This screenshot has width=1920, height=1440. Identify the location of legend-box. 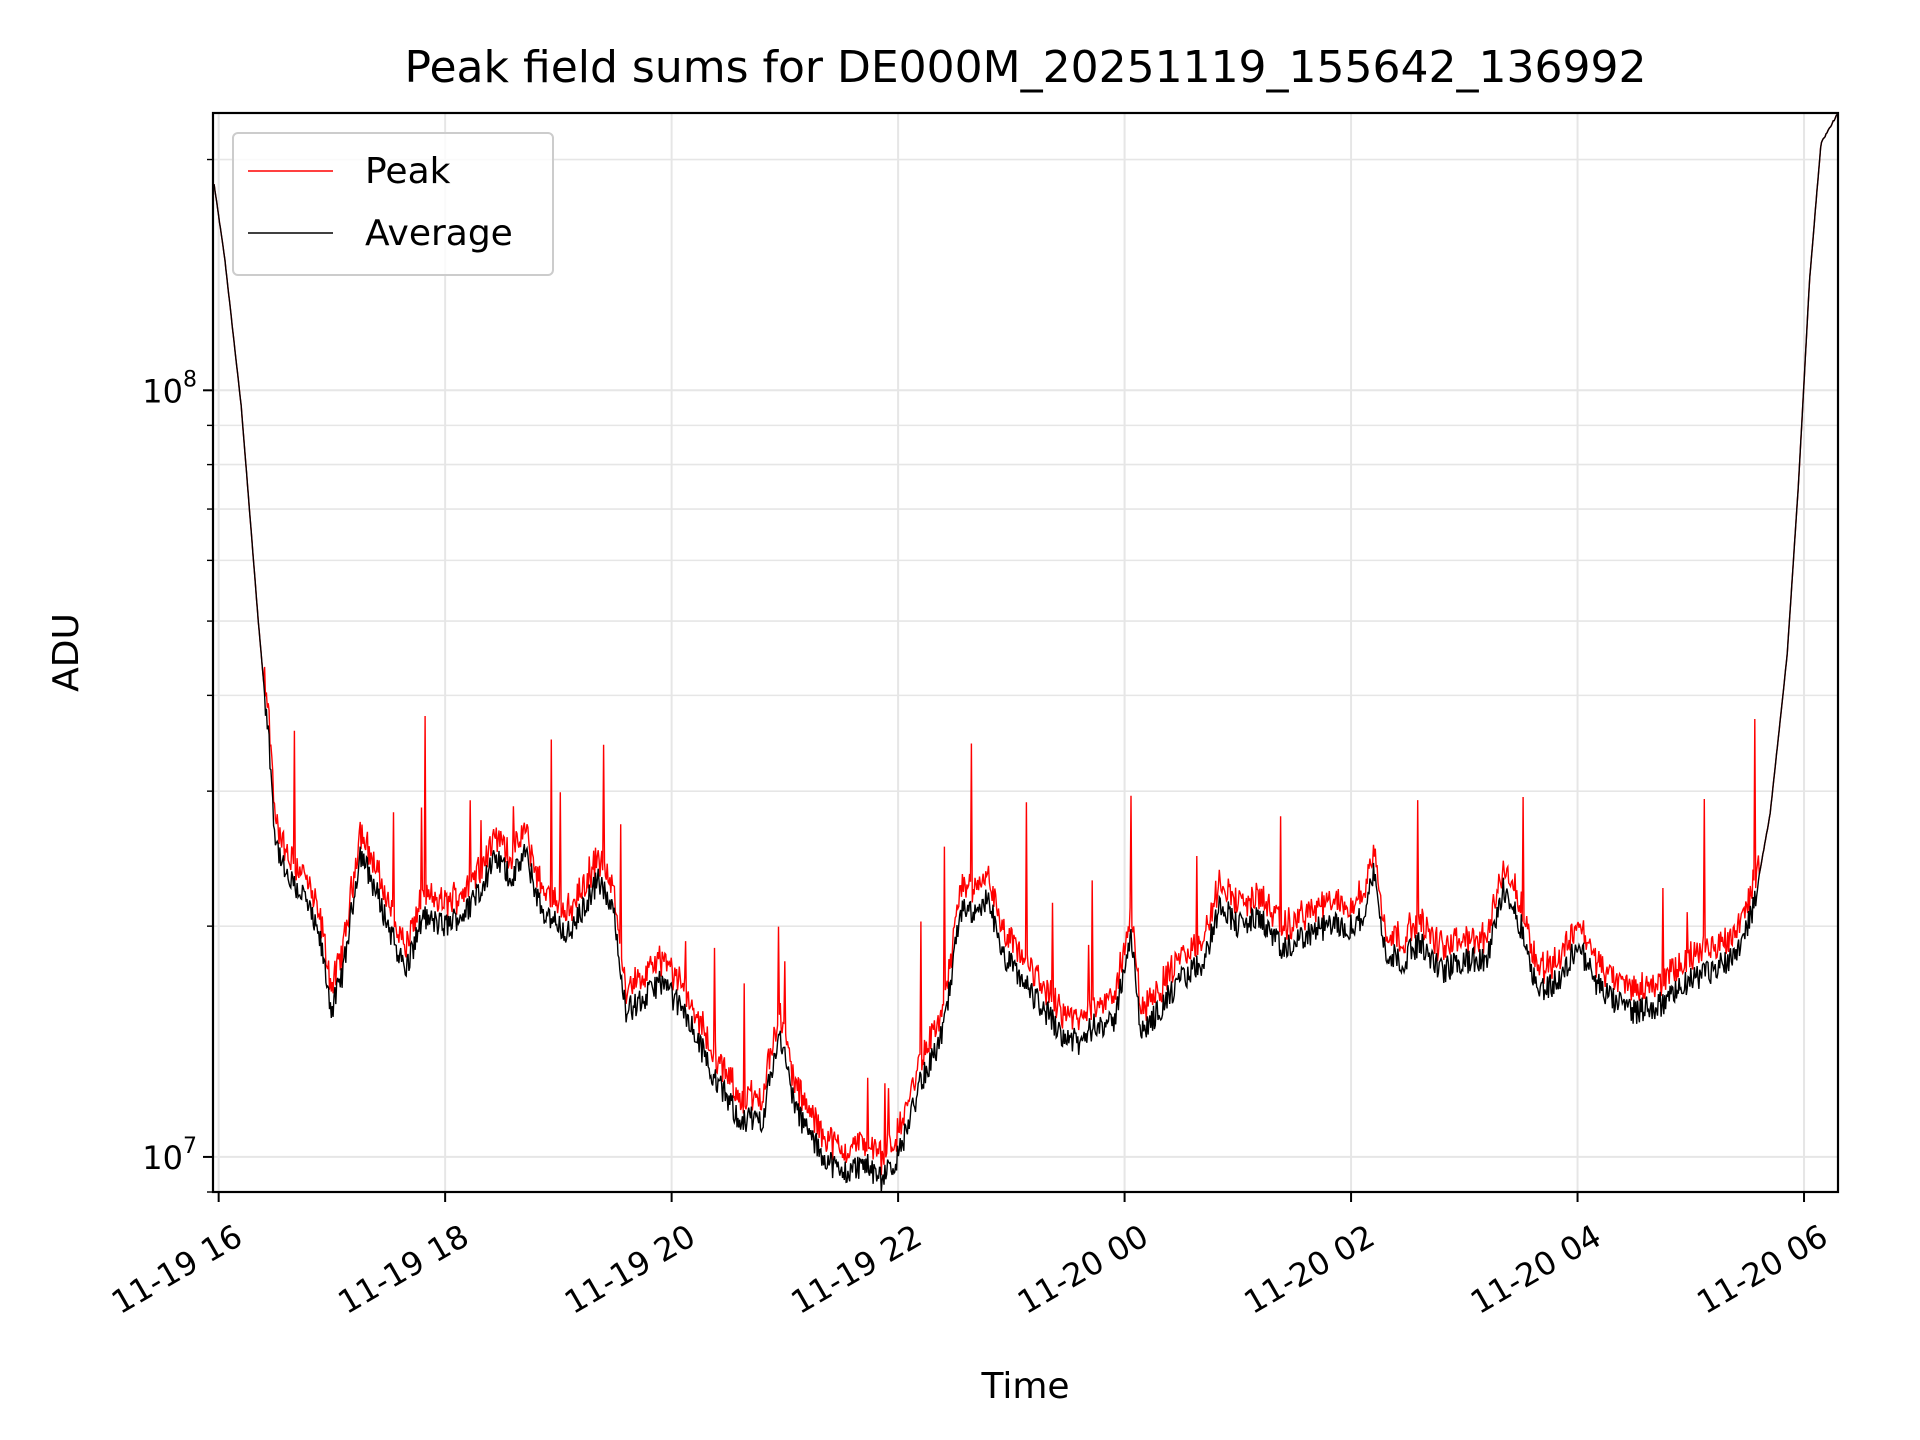
(393, 204).